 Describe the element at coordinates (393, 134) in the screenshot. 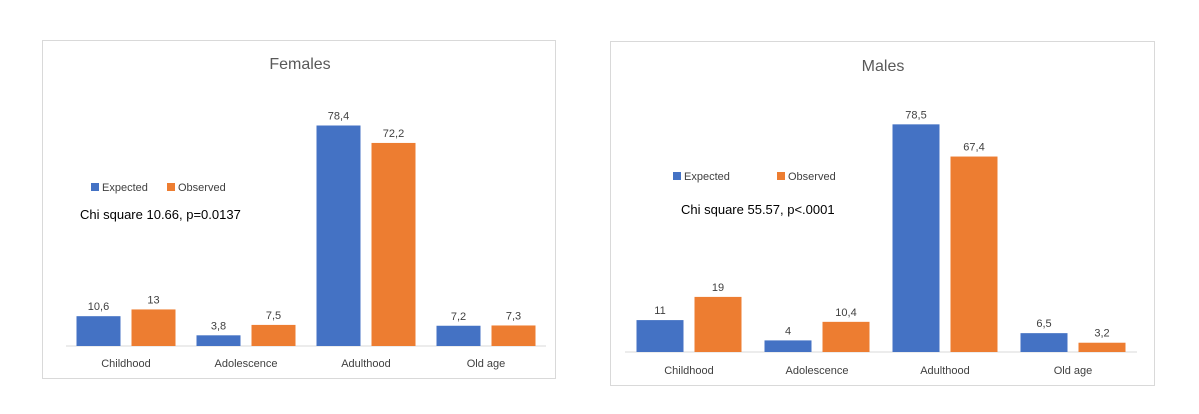

I see `data-label: 72,2` at that location.